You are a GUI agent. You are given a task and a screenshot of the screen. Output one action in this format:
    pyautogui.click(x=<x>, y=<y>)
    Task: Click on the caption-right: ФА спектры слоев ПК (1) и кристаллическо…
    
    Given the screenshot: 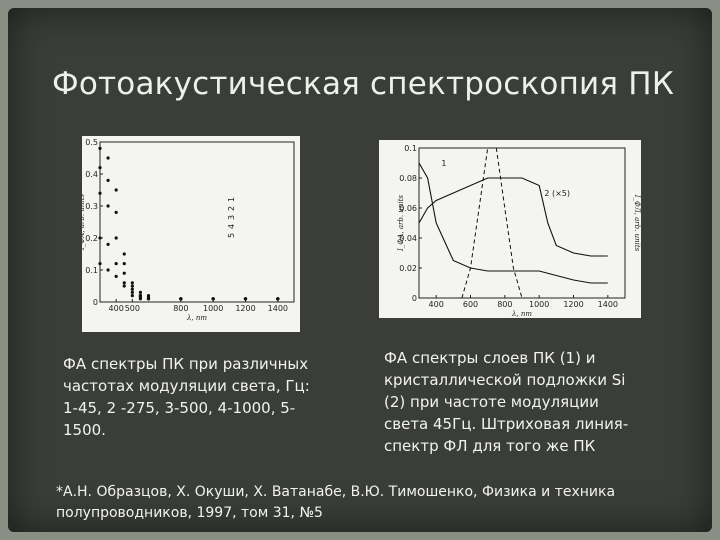 What is the action you would take?
    pyautogui.click(x=506, y=402)
    